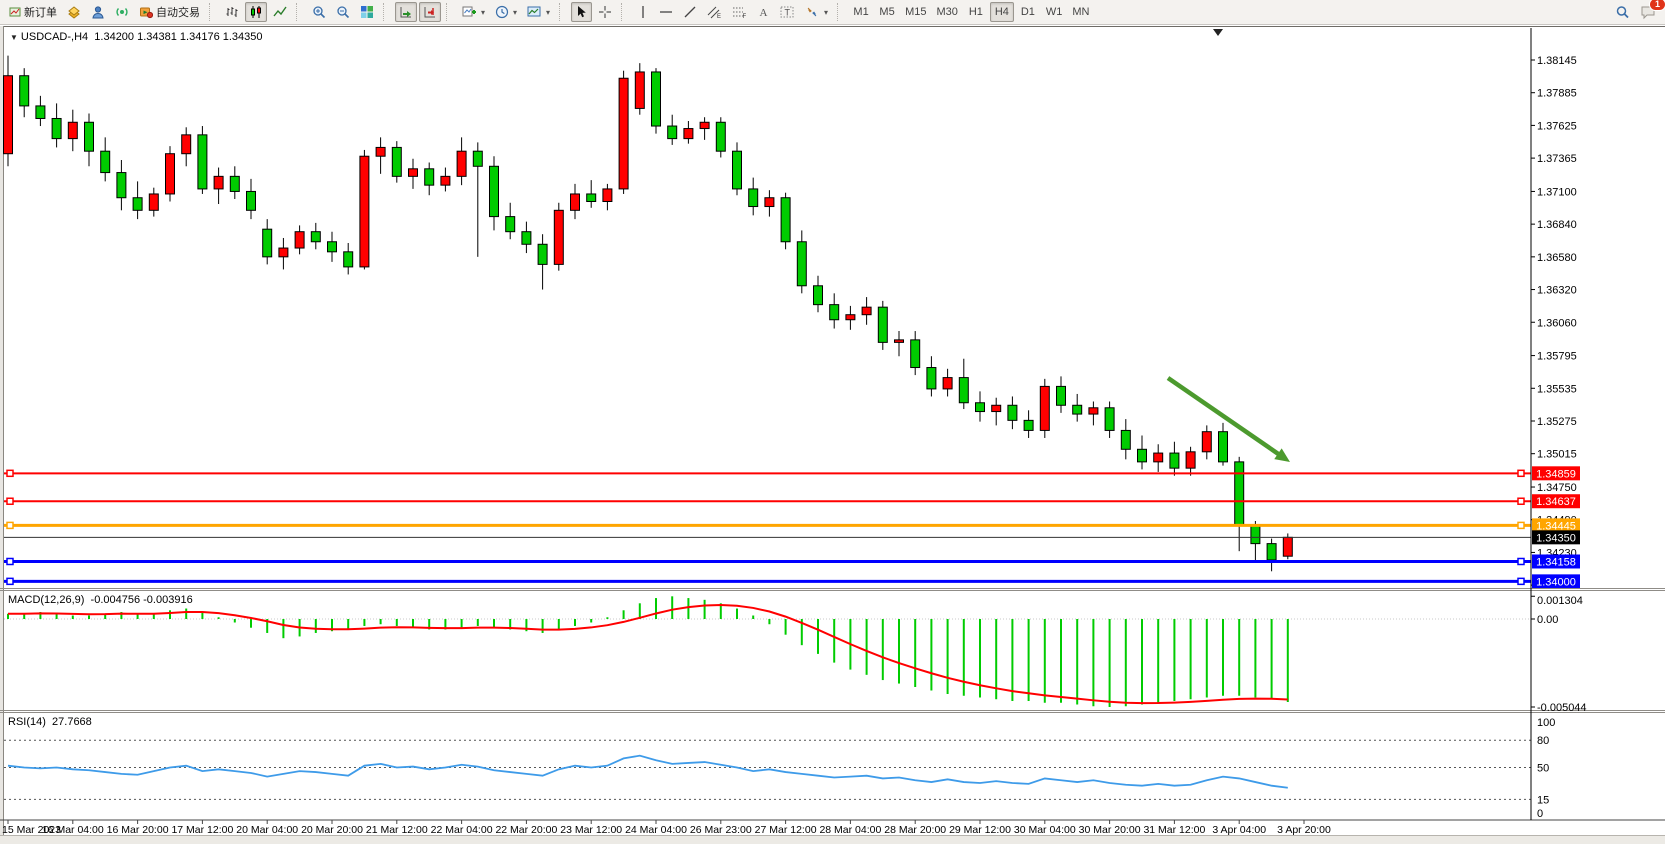  Describe the element at coordinates (1557, 94) in the screenshot. I see `price-axis-tick-label: 1.37885` at that location.